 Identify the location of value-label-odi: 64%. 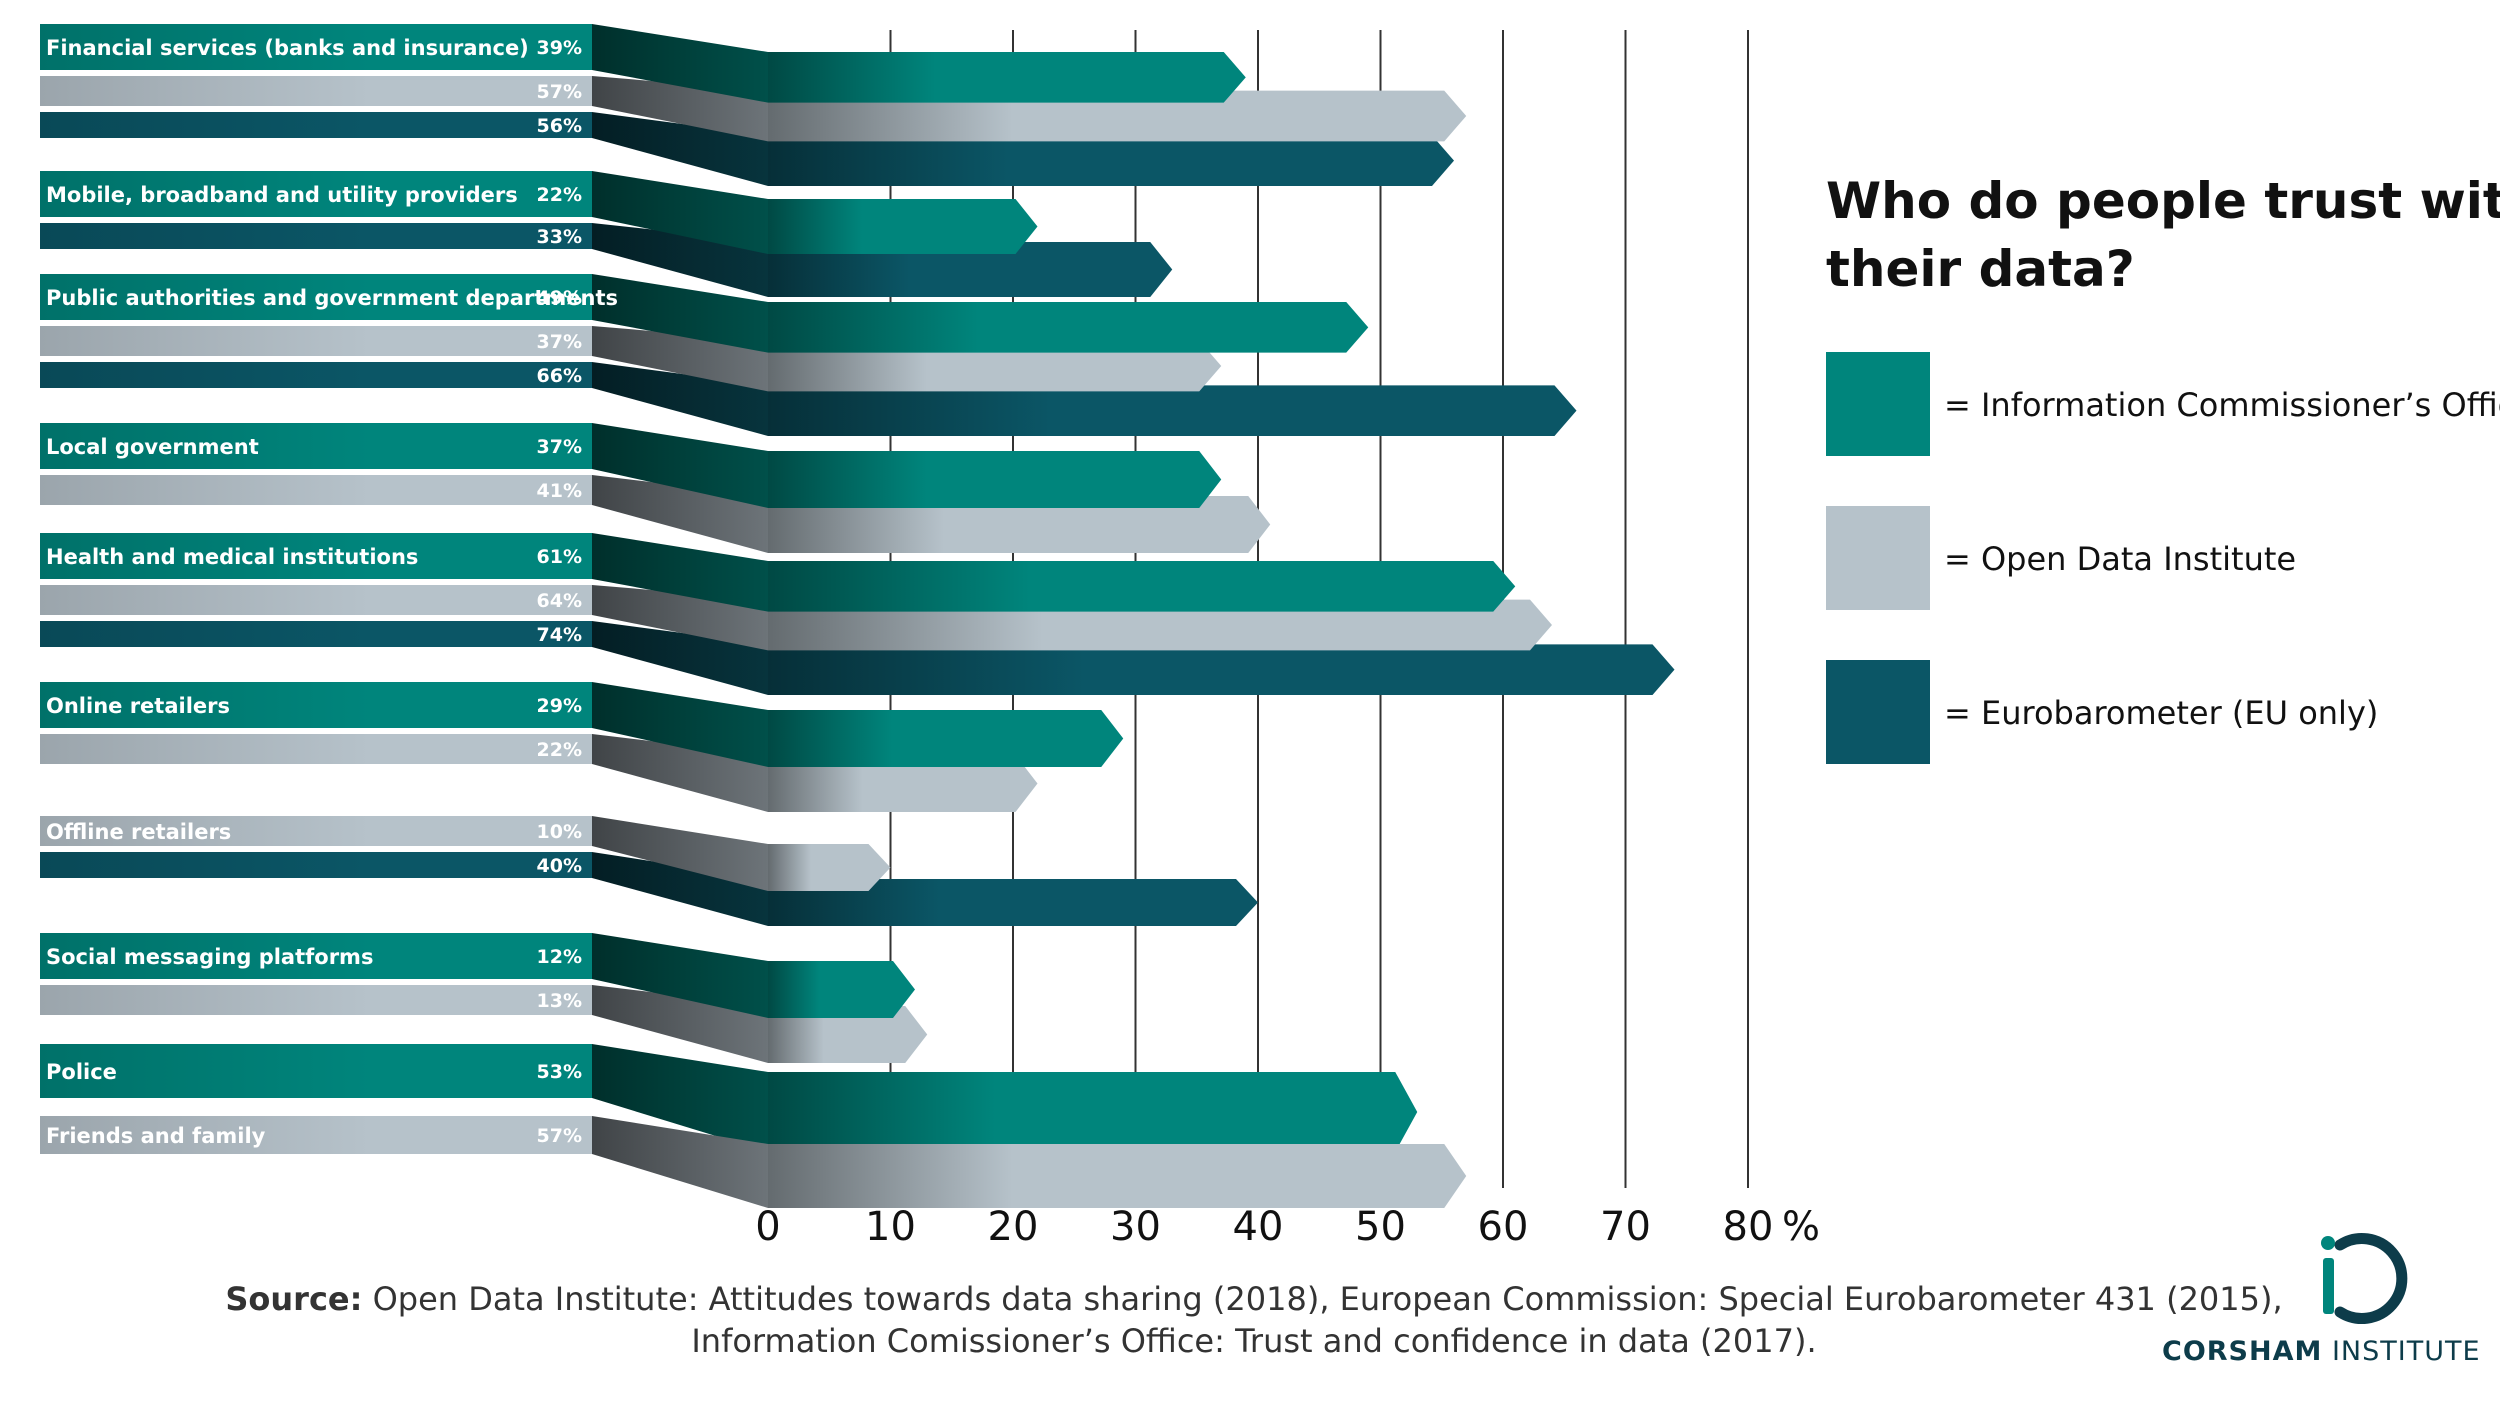
(559, 601).